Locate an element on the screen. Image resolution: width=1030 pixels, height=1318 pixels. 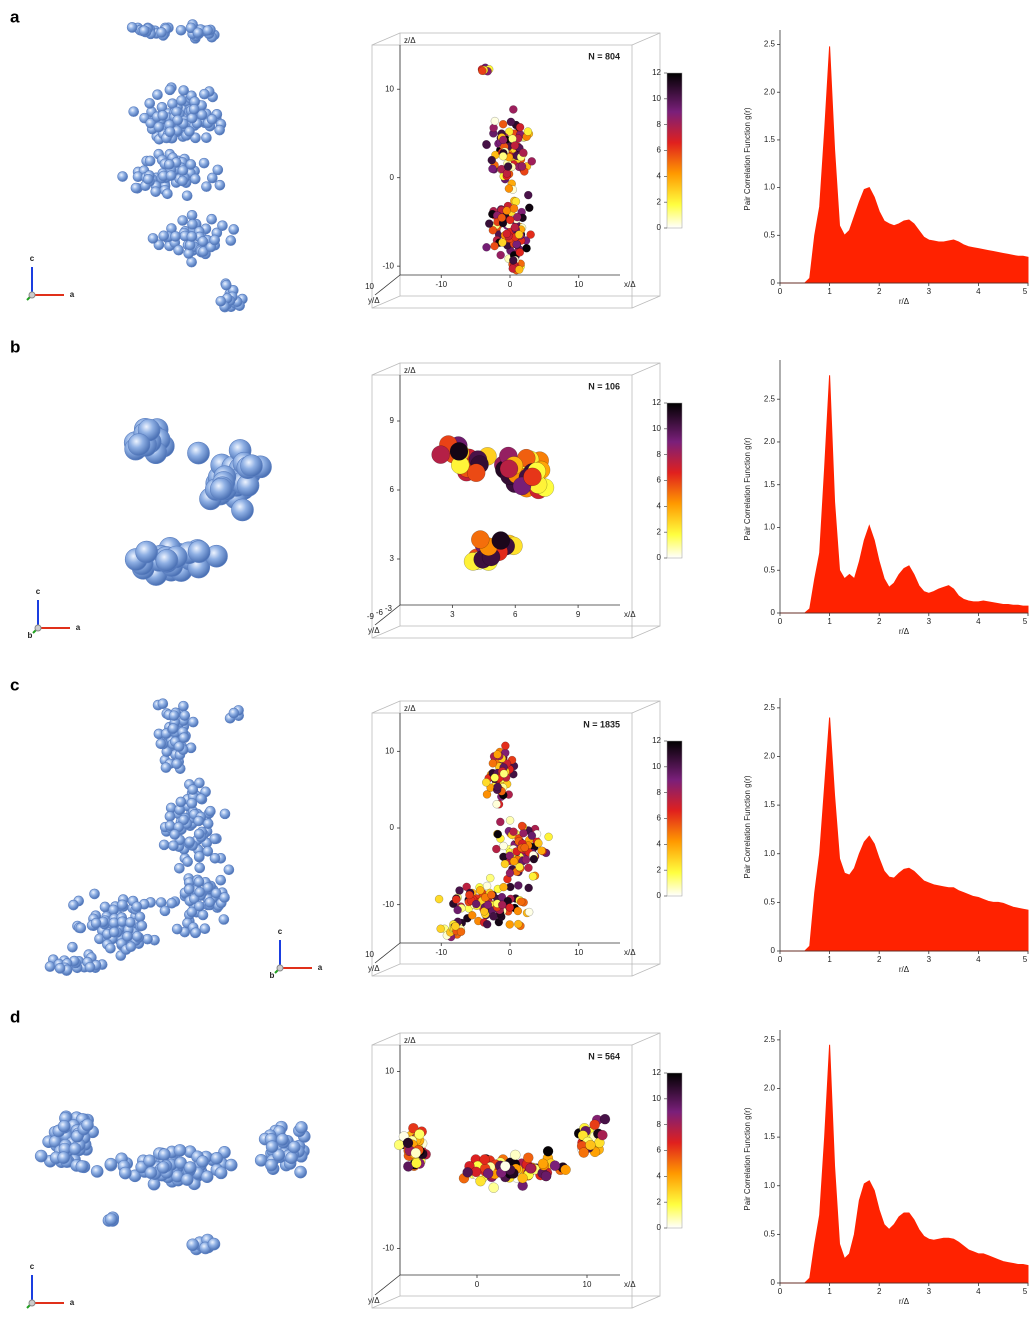
area is located at coordinates (904, 1164).